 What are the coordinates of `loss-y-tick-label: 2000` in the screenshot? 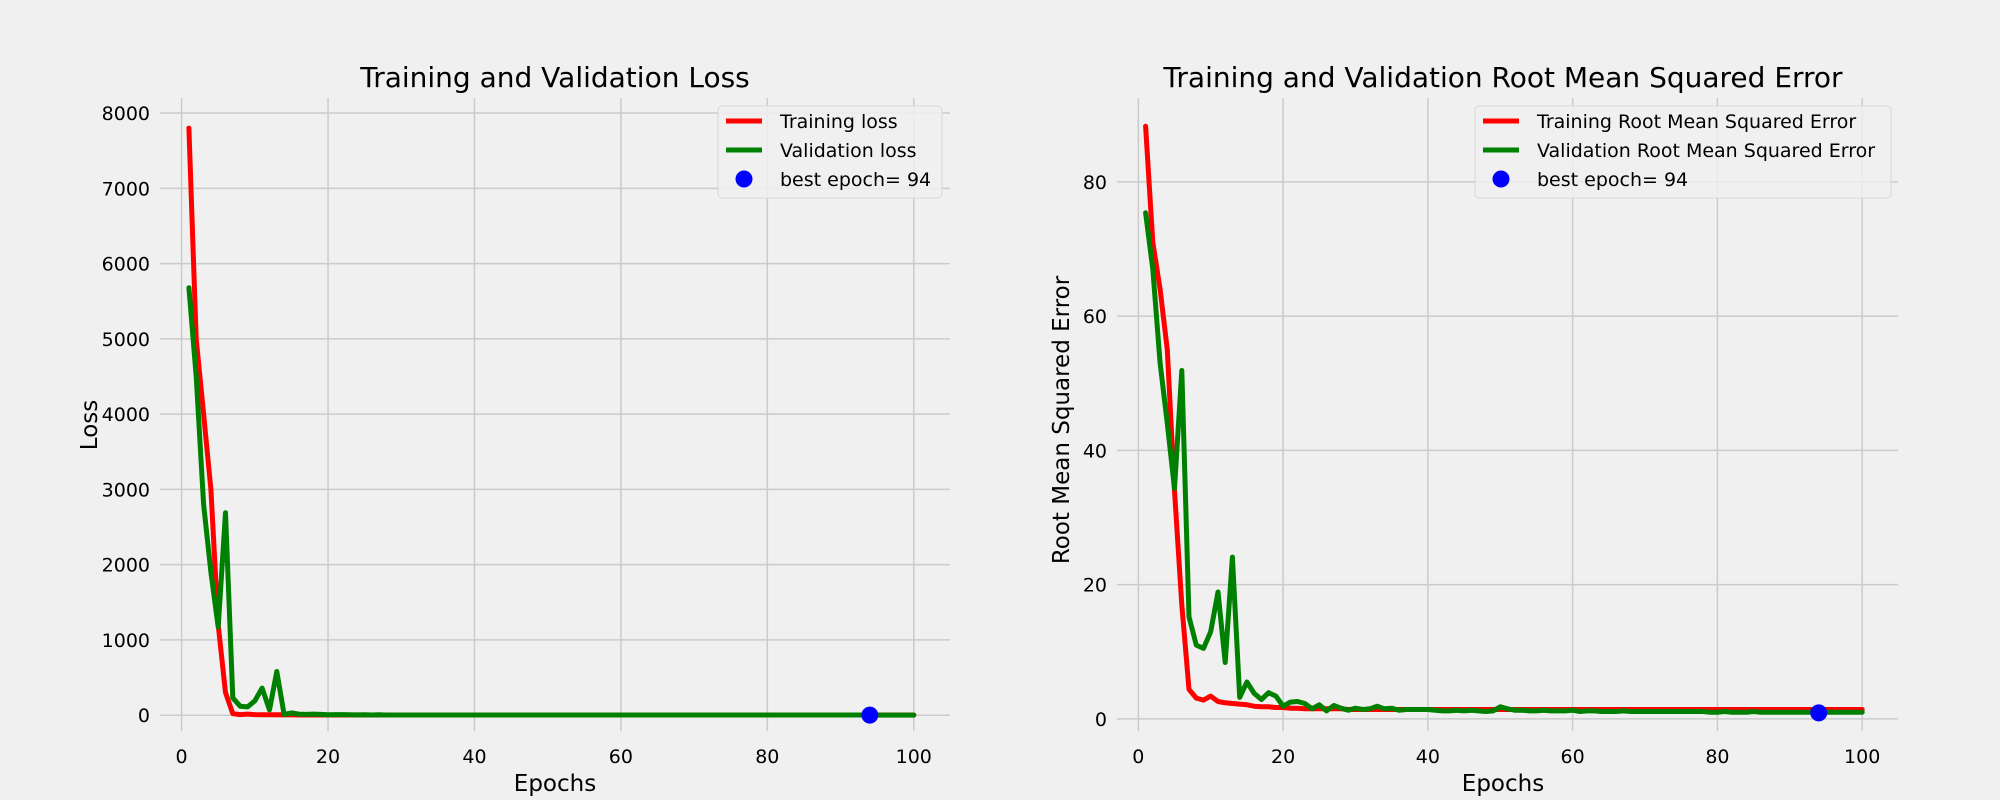 It's located at (126, 566).